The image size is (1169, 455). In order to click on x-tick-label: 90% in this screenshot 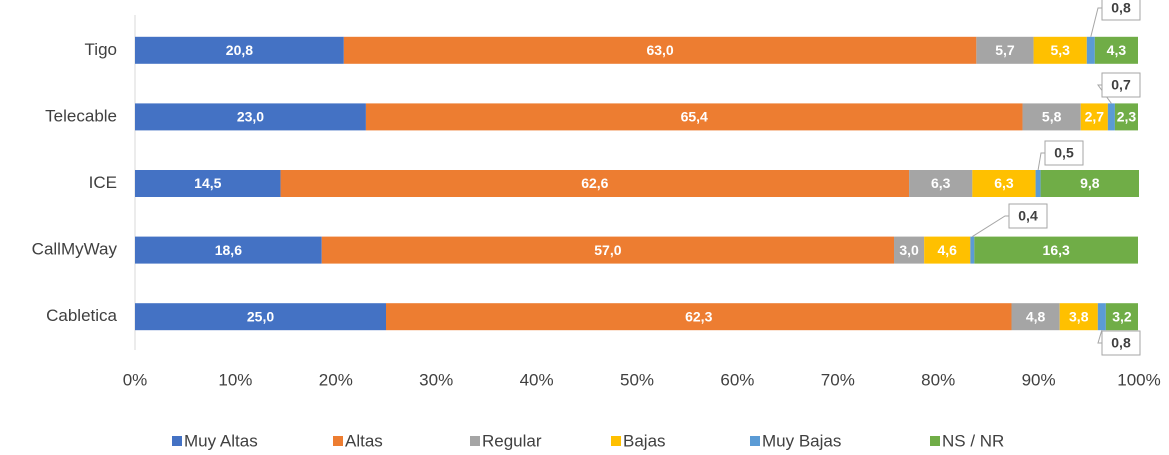, I will do `click(1039, 379)`.